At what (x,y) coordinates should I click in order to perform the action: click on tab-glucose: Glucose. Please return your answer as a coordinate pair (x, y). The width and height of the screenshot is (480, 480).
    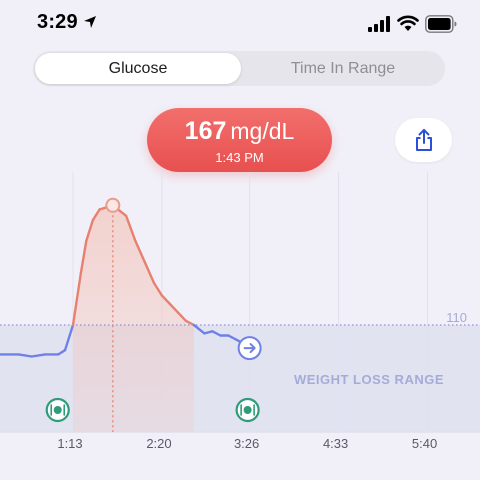
    Looking at the image, I should click on (138, 68).